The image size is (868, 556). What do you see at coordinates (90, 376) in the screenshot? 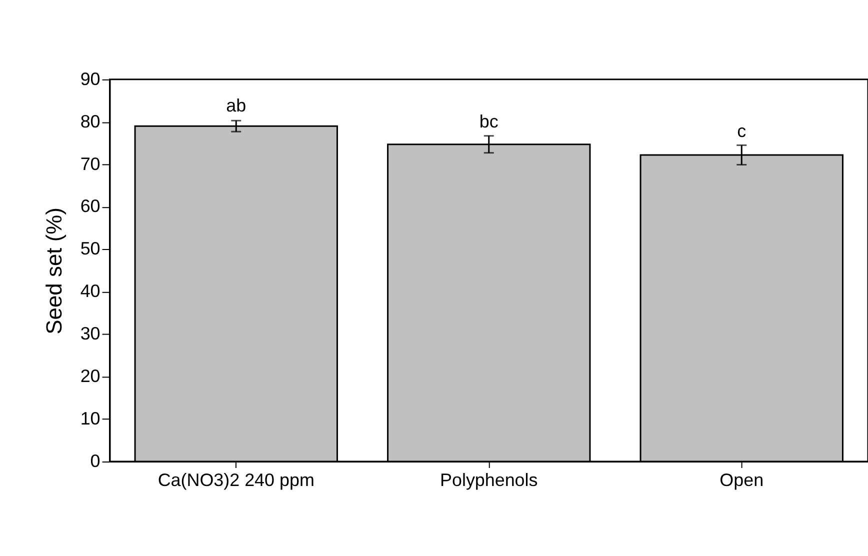
I see `y-tick-label: 20` at bounding box center [90, 376].